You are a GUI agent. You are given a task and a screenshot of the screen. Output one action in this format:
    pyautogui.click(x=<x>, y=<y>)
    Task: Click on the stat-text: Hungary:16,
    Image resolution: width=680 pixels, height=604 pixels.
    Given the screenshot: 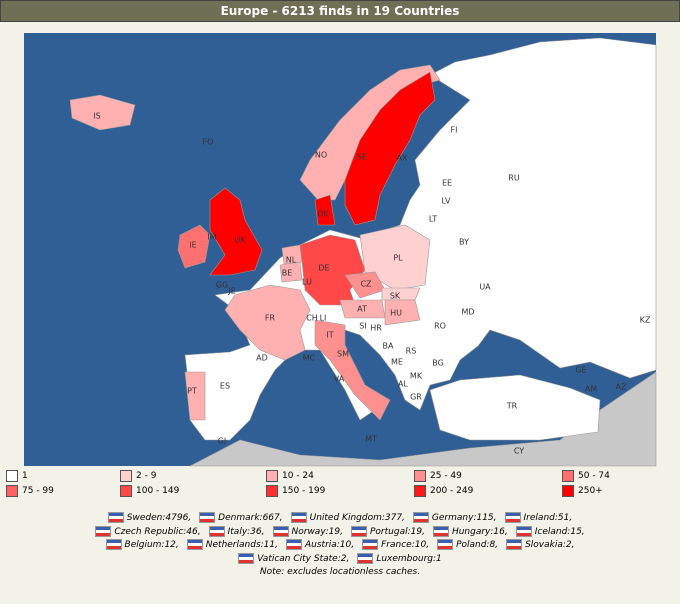 What is the action you would take?
    pyautogui.click(x=479, y=531)
    